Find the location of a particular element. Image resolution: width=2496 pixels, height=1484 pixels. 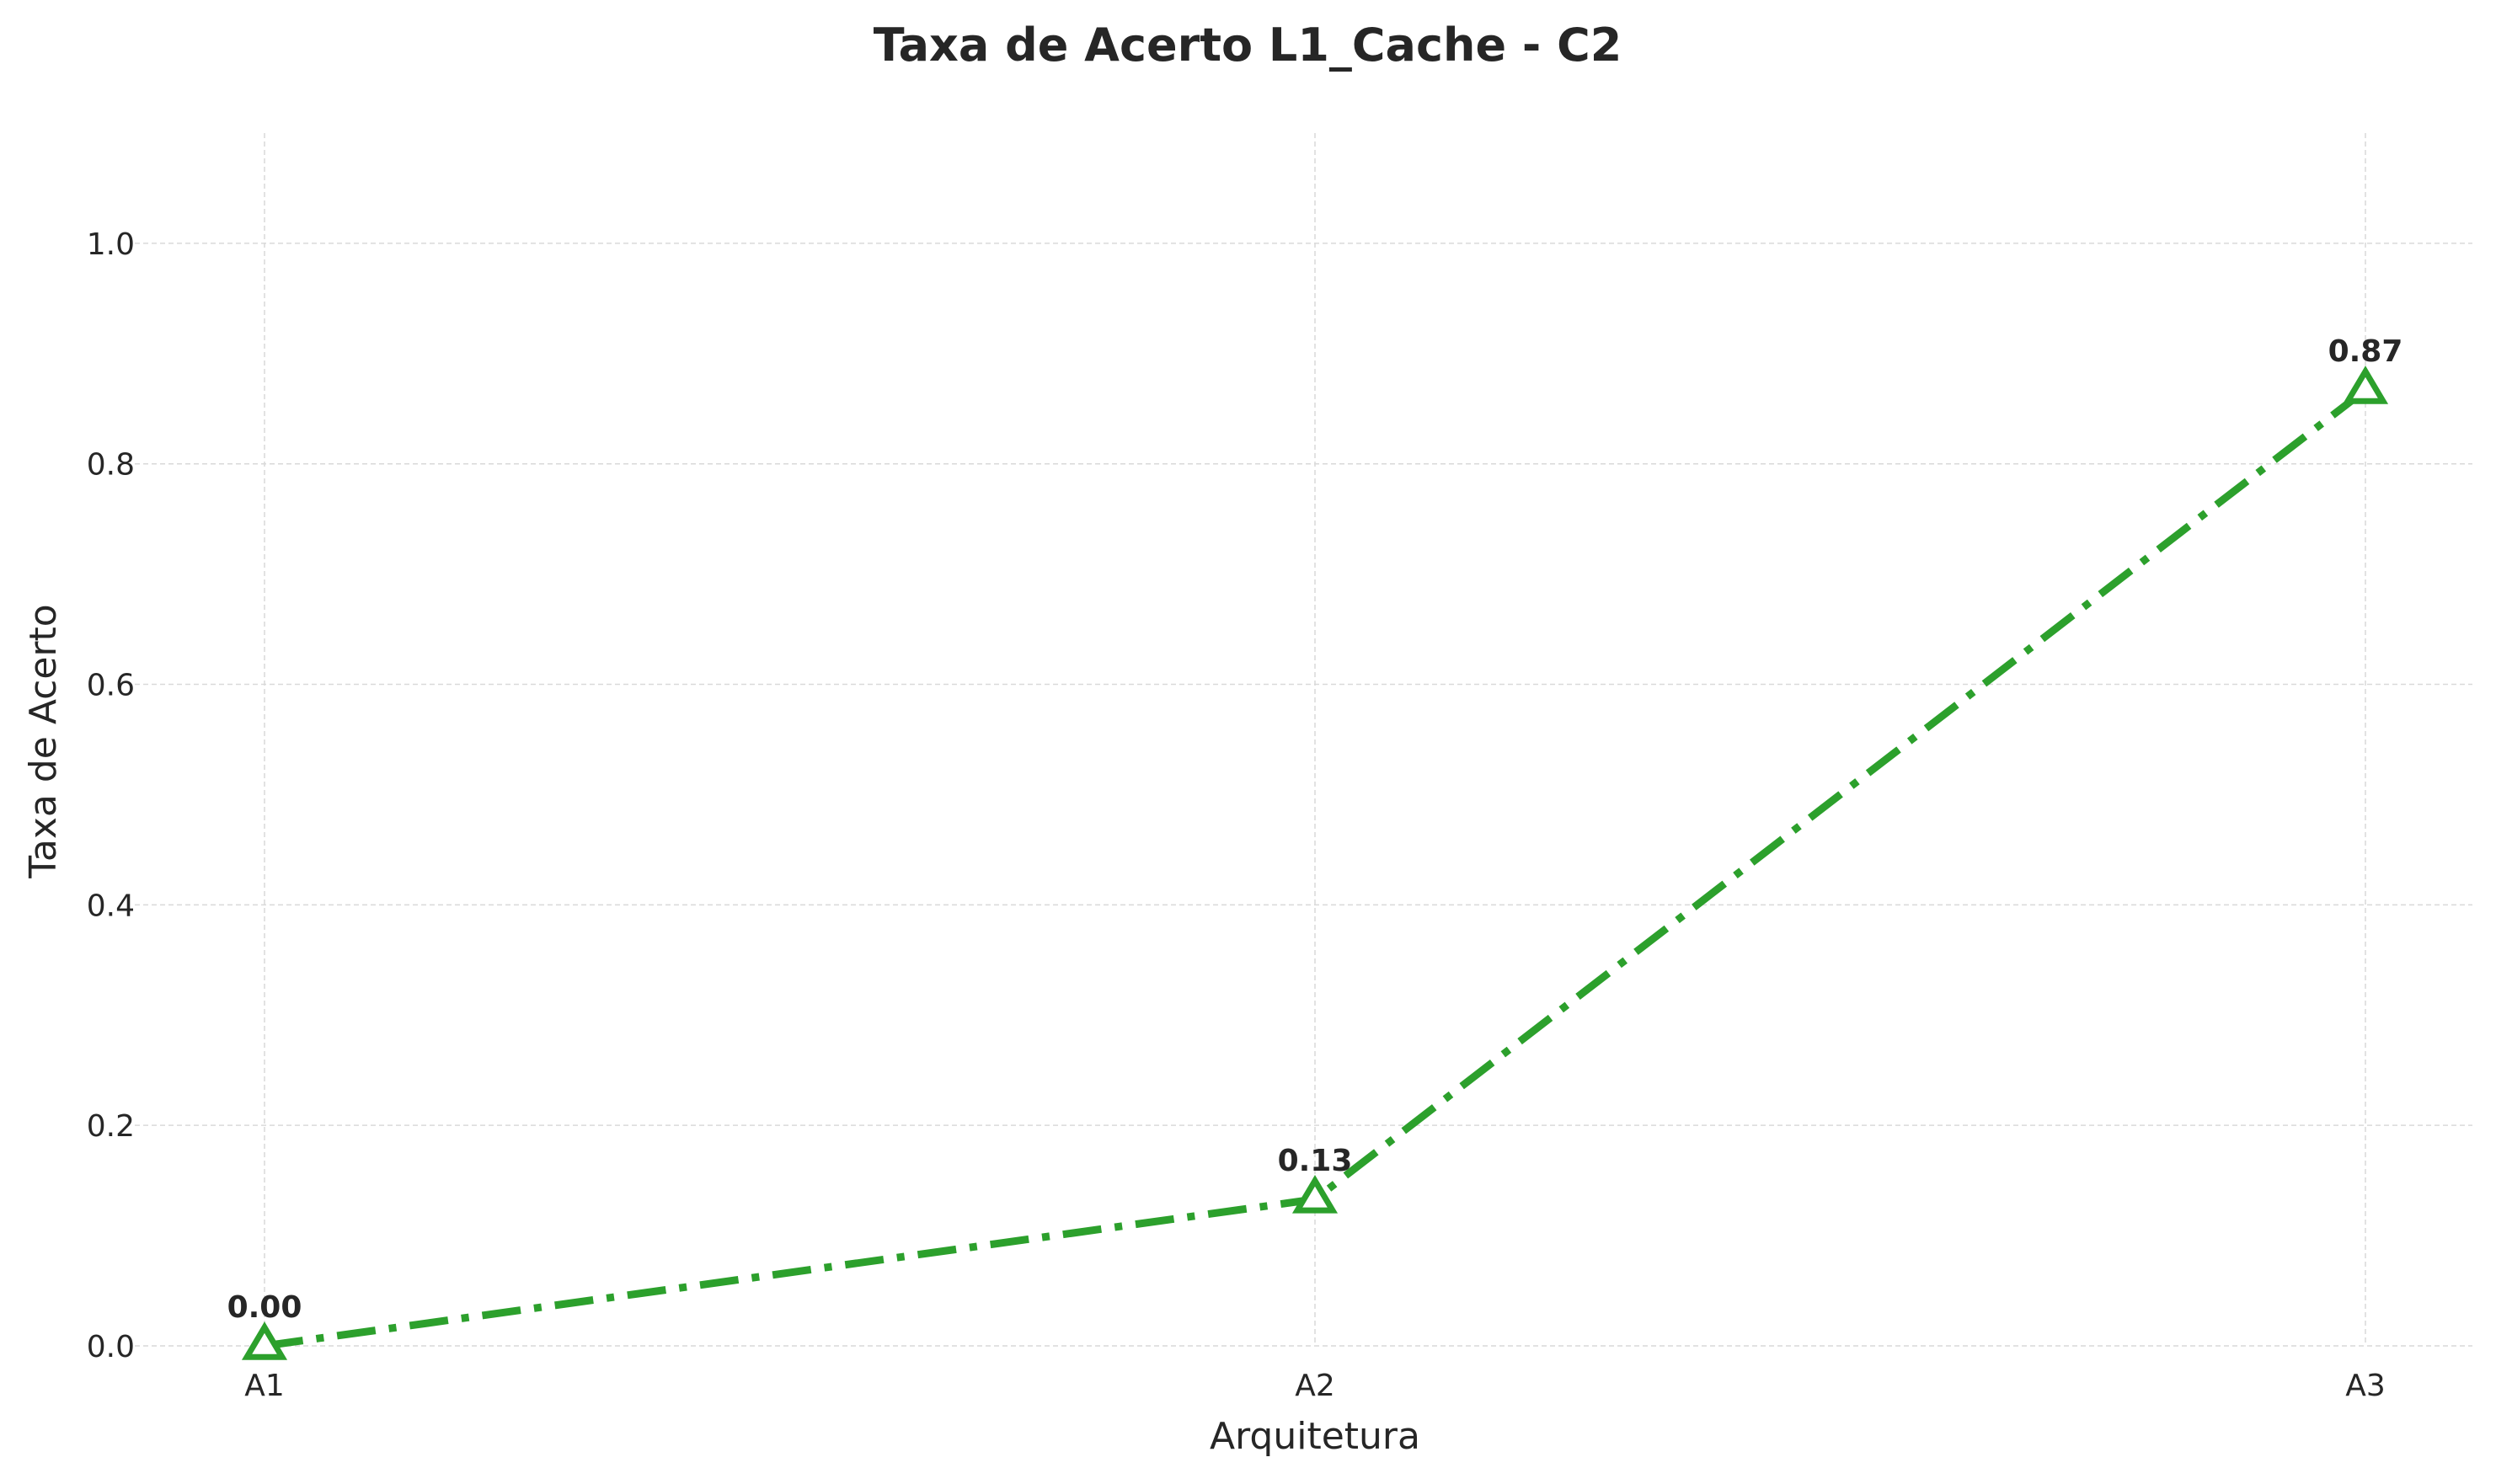

data-label: 0.87 is located at coordinates (2365, 352).